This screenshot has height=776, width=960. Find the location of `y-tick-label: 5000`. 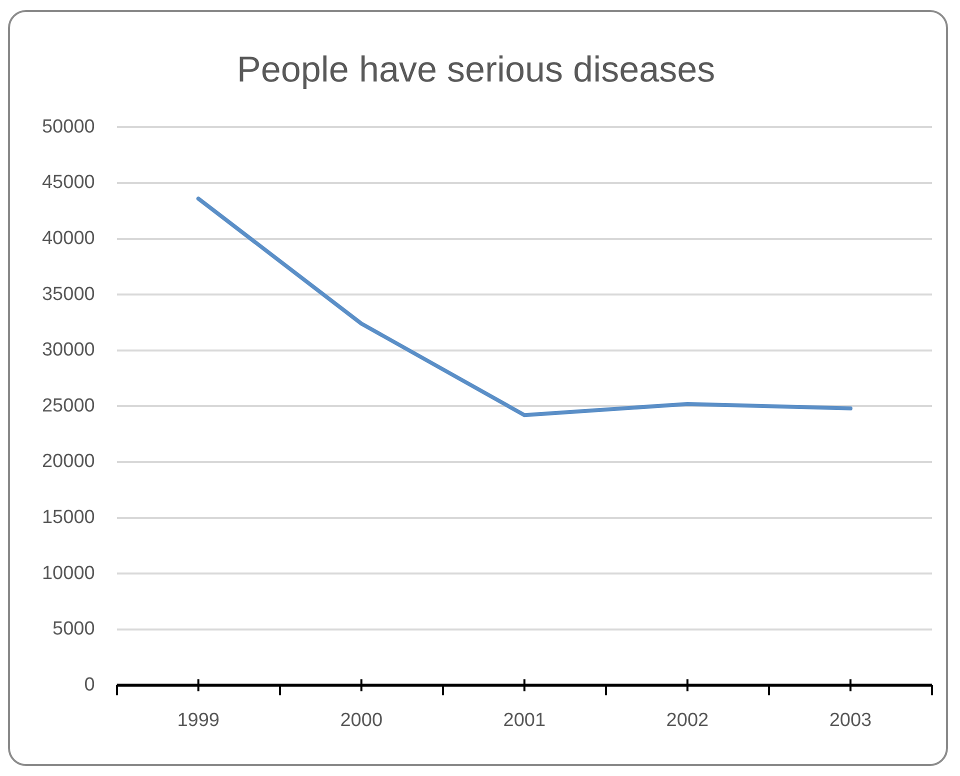

y-tick-label: 5000 is located at coordinates (73, 629).